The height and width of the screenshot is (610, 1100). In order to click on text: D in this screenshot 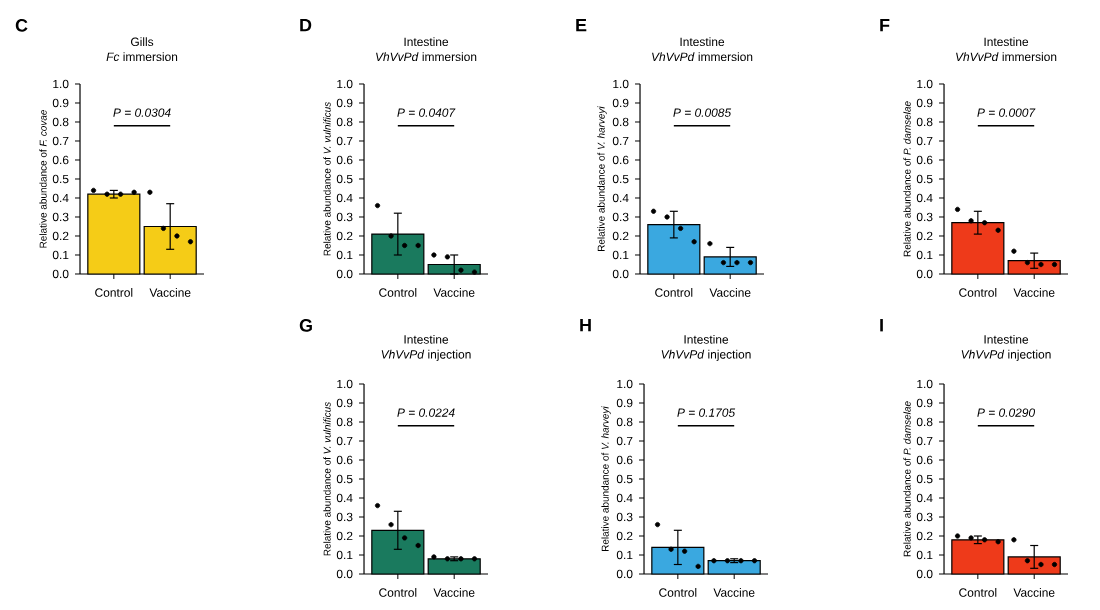, I will do `click(306, 25)`.